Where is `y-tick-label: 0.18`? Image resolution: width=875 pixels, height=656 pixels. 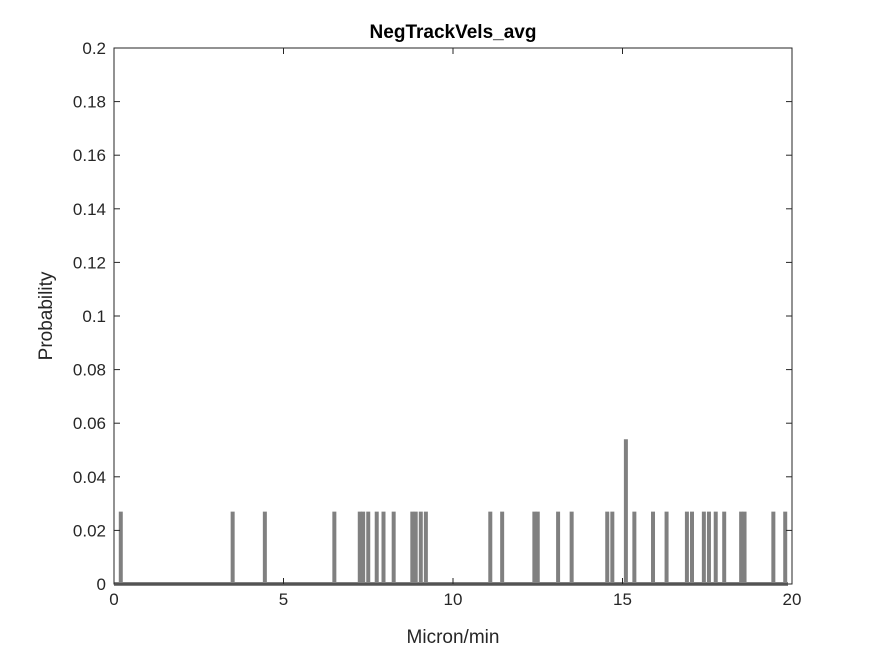 y-tick-label: 0.18 is located at coordinates (89, 102).